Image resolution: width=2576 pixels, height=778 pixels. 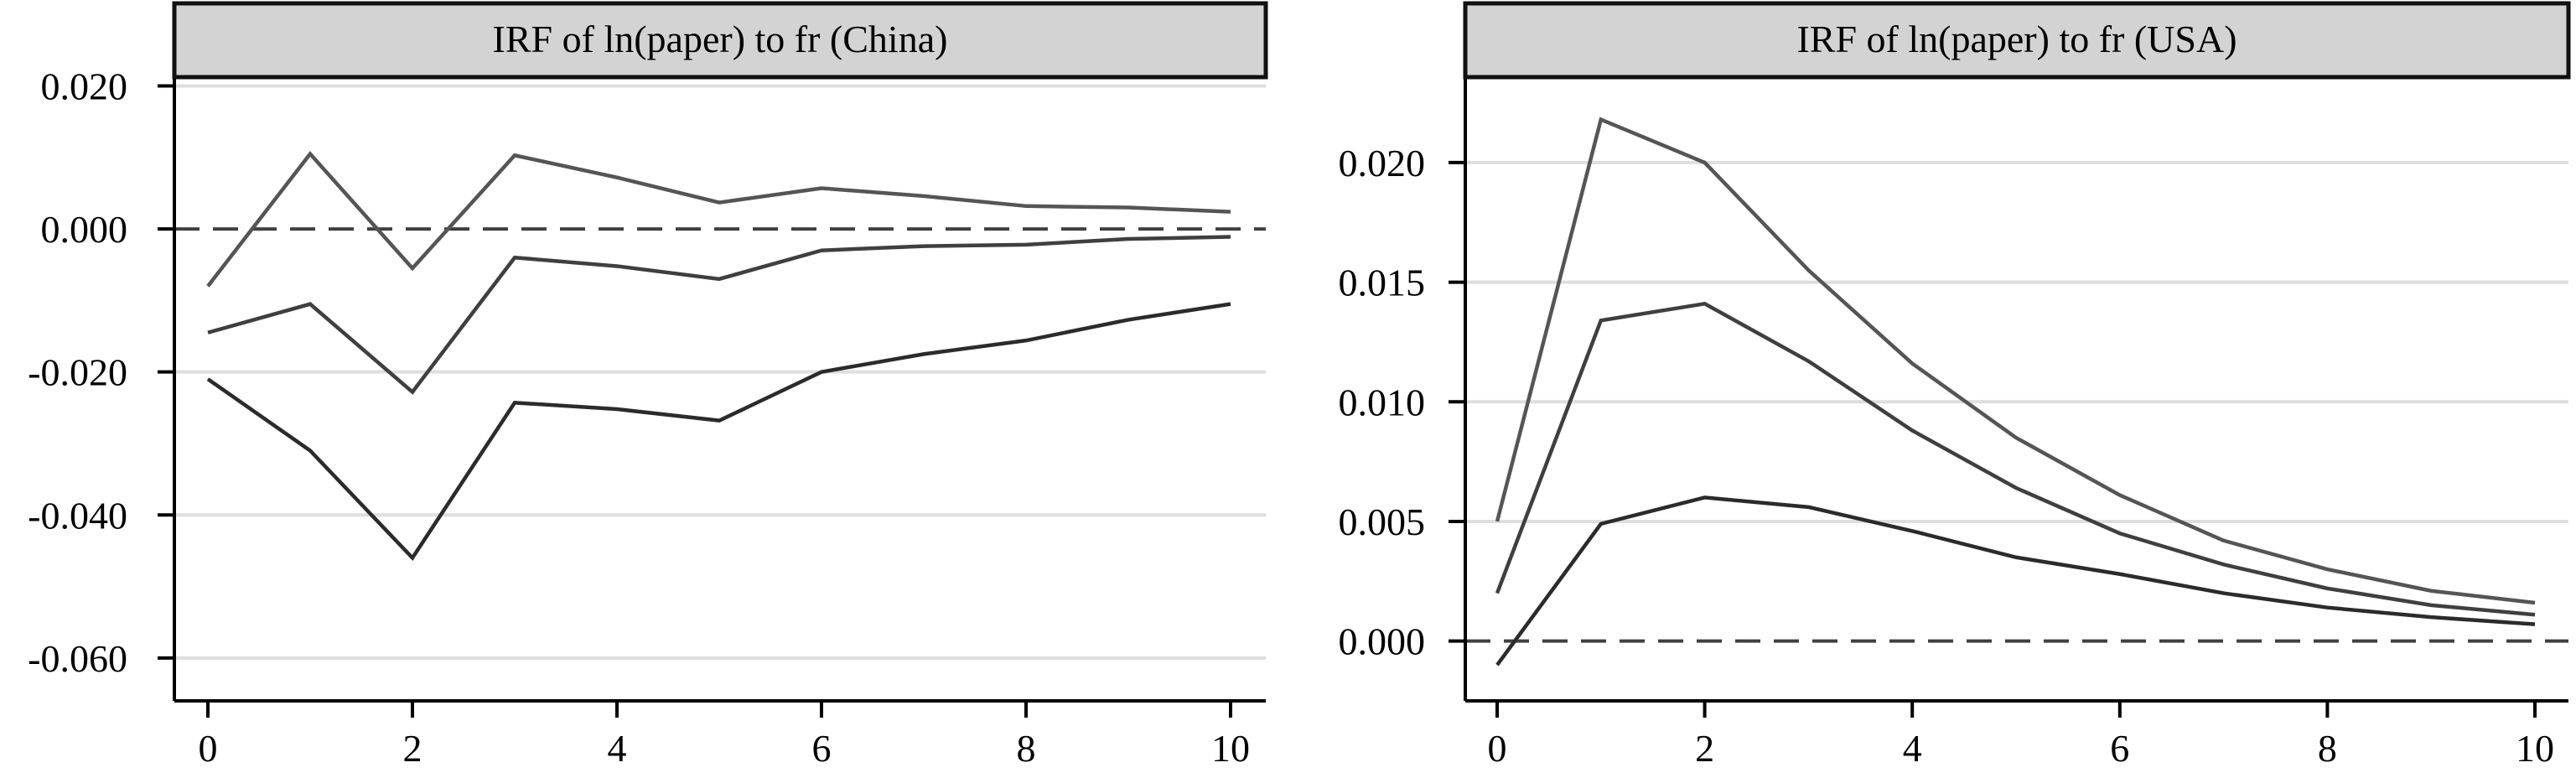 I want to click on y-tick-label: -0.020, so click(x=77, y=372).